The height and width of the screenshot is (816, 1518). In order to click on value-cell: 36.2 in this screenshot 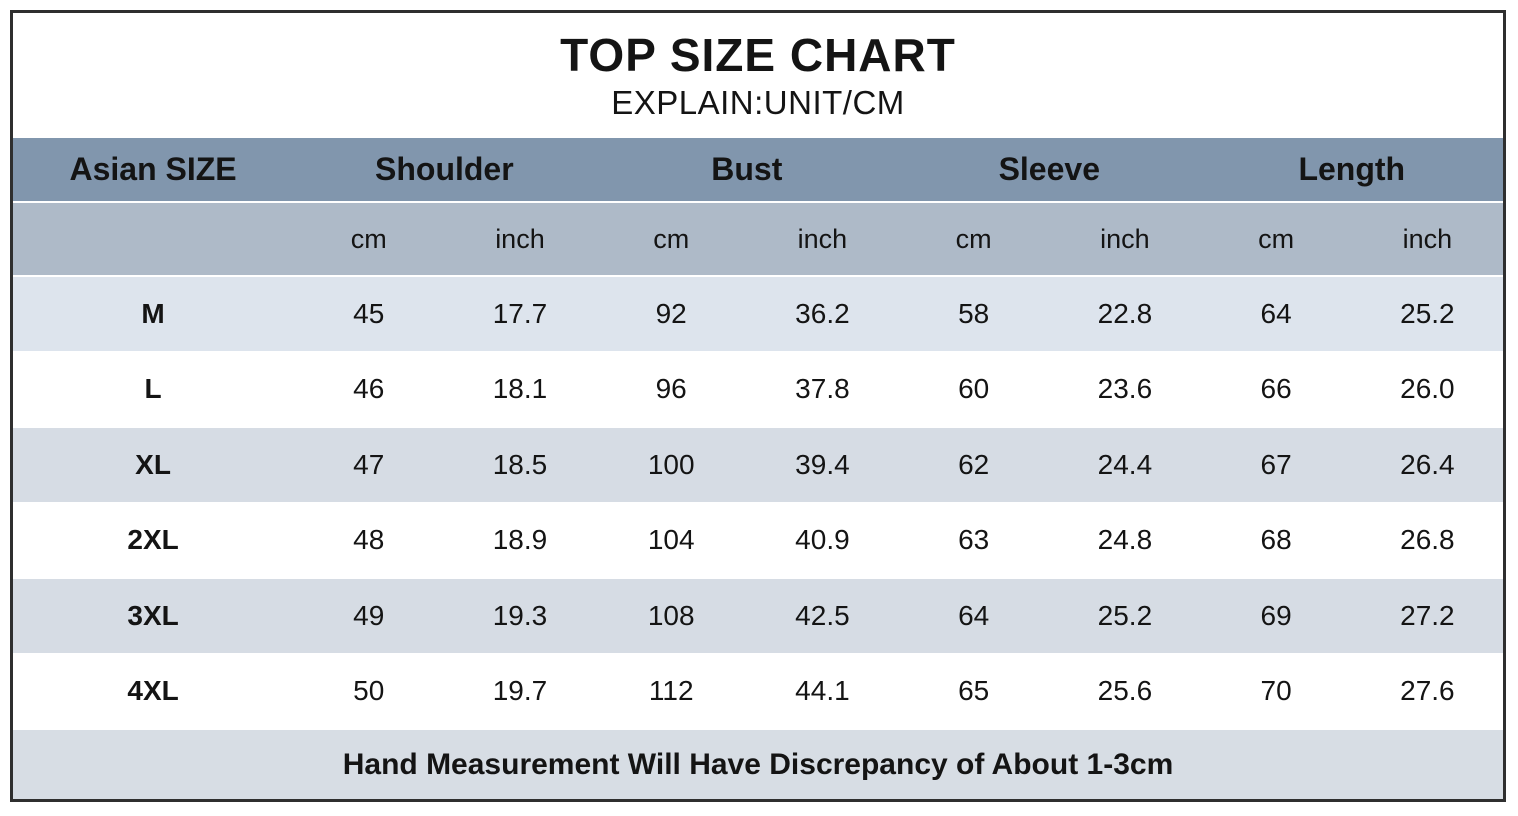, I will do `click(822, 313)`.